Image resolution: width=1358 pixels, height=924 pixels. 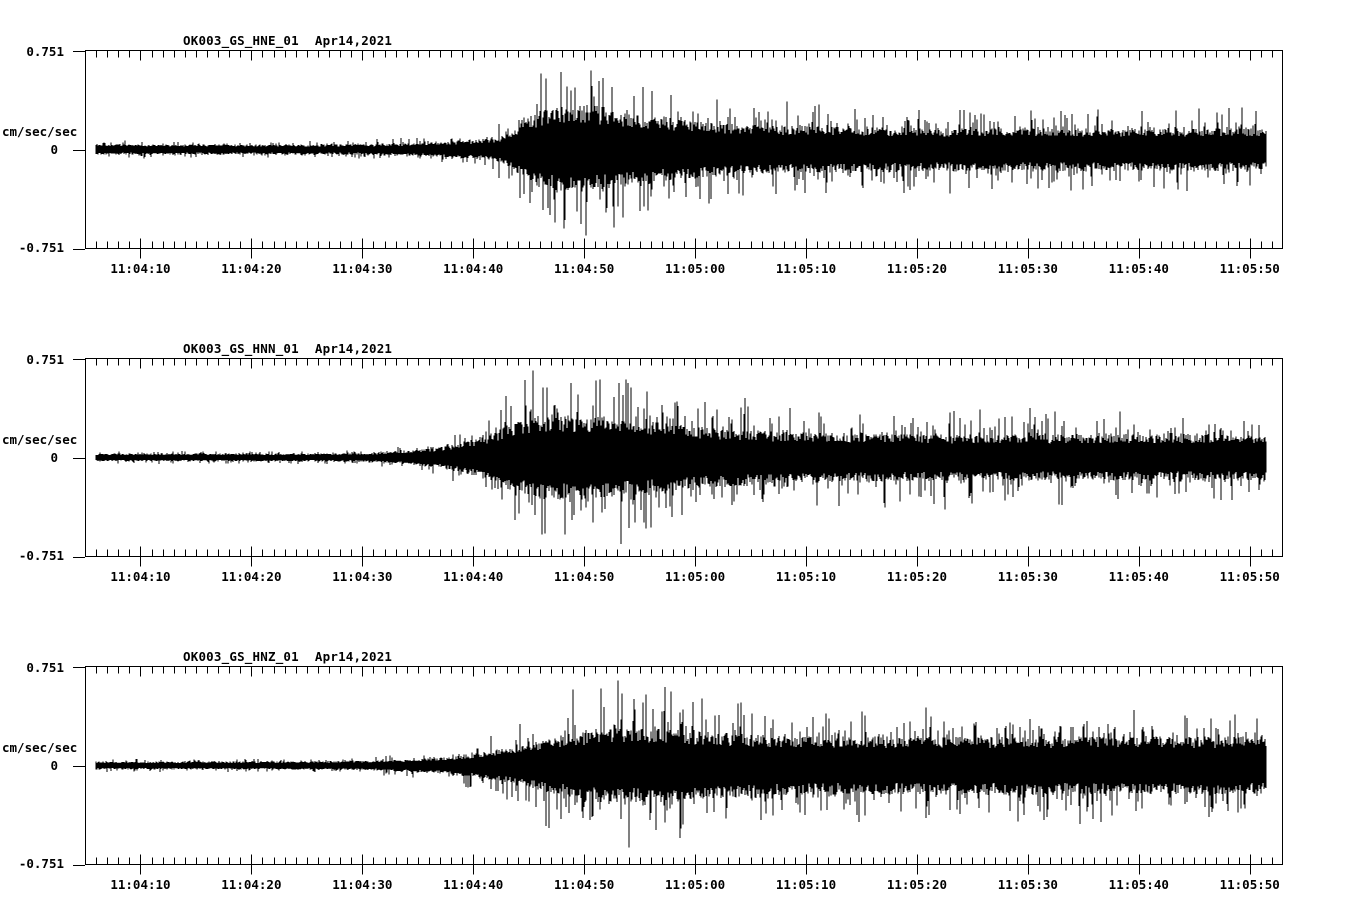 I want to click on panel-title: OK003_GS_HNN_01 Apr14,2021, so click(x=287, y=348).